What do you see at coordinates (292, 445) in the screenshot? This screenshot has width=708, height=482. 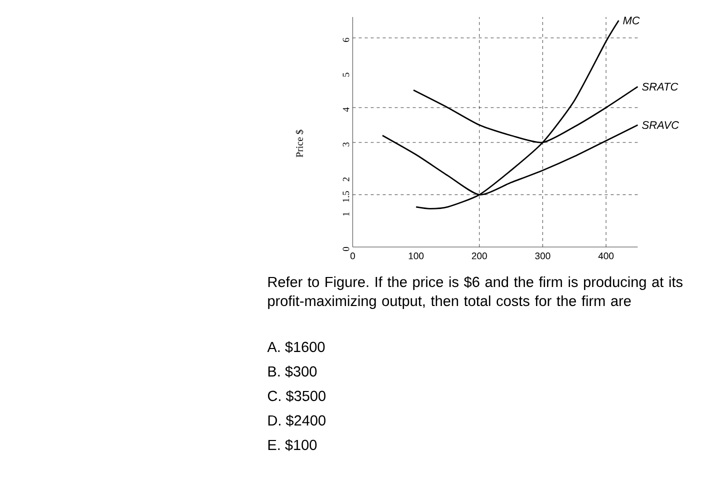 I see `text: E. $100` at bounding box center [292, 445].